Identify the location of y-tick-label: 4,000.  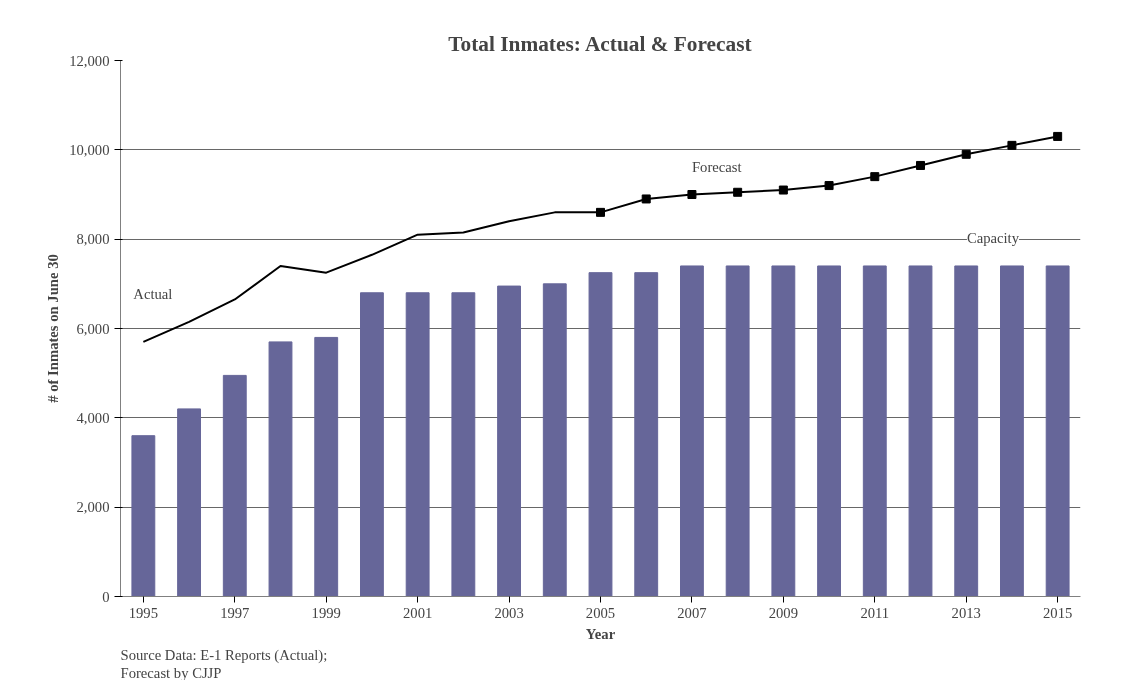
(93, 417).